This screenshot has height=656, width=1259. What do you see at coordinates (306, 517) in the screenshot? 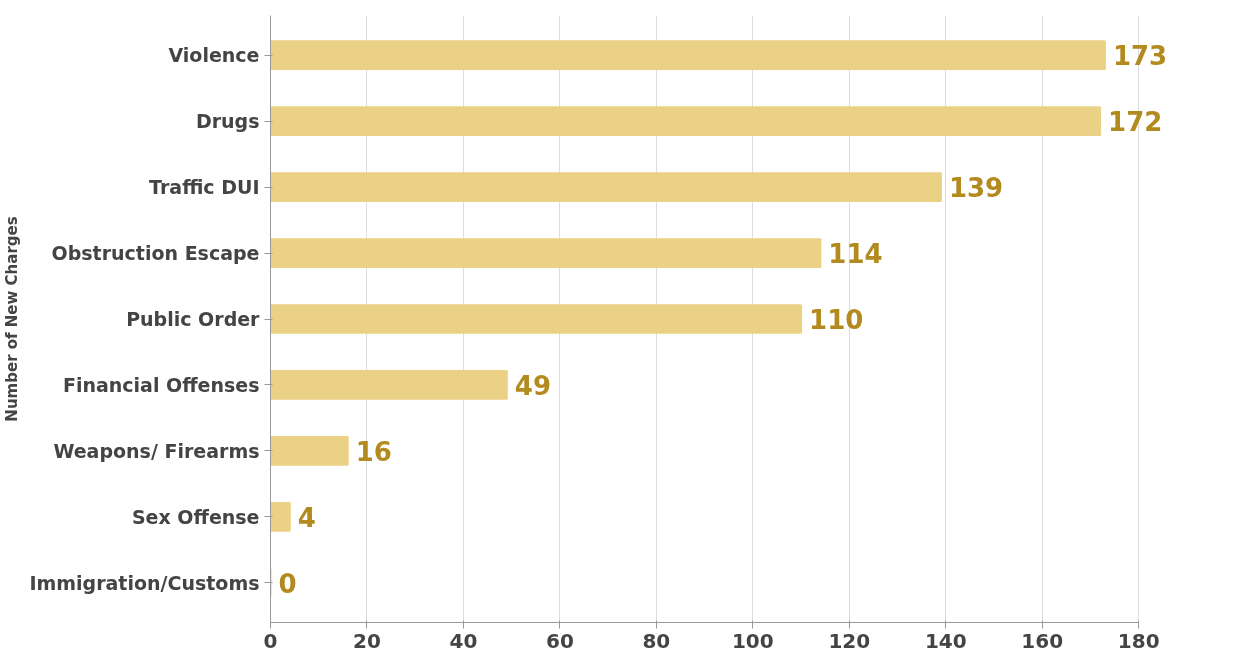
I see `data-label: 4` at bounding box center [306, 517].